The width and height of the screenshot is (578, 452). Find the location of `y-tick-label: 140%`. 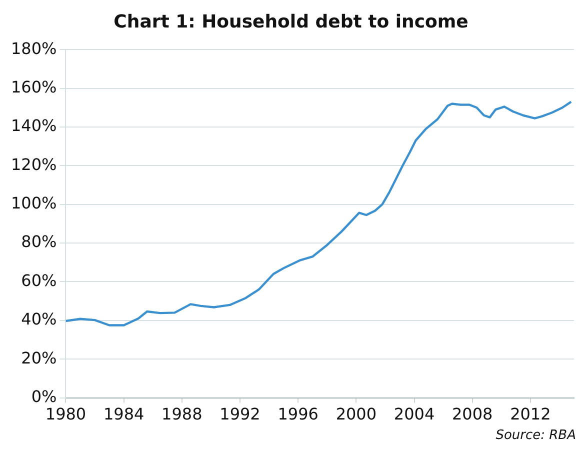

y-tick-label: 140% is located at coordinates (33, 126).